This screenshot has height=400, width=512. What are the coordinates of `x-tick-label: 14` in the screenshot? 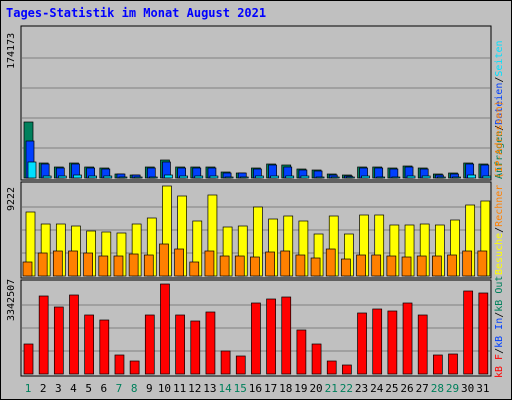 It's located at (225, 388).